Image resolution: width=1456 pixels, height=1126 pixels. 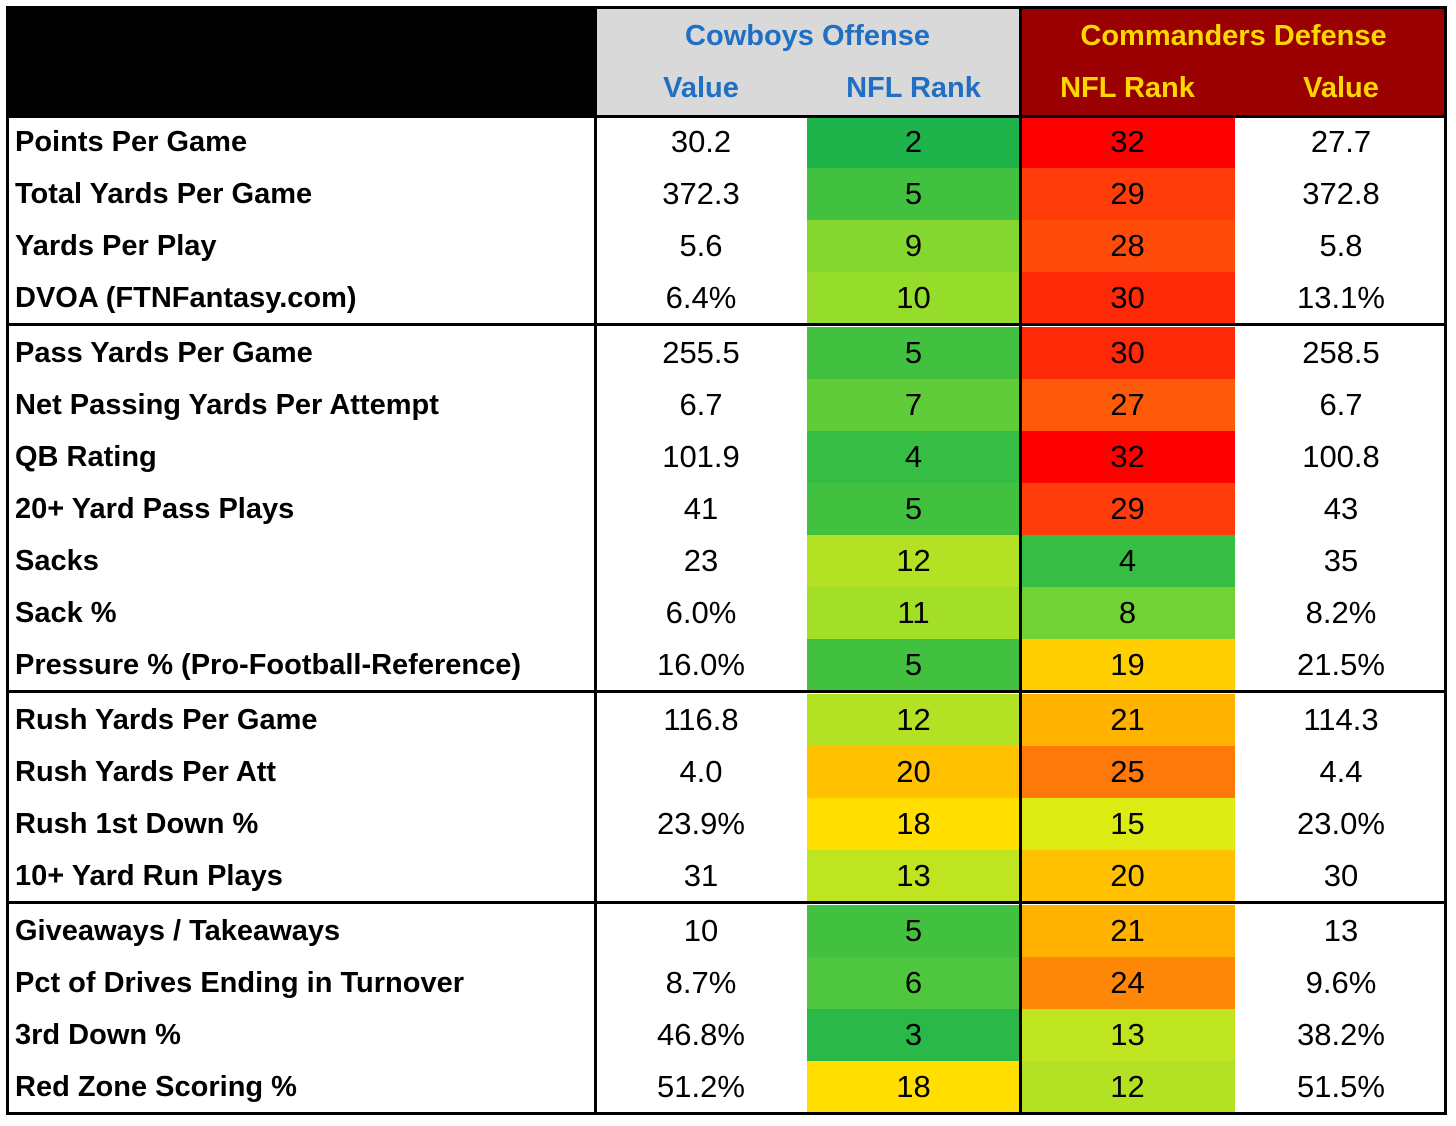 What do you see at coordinates (1127, 1087) in the screenshot?
I see `commanders-rank: 12` at bounding box center [1127, 1087].